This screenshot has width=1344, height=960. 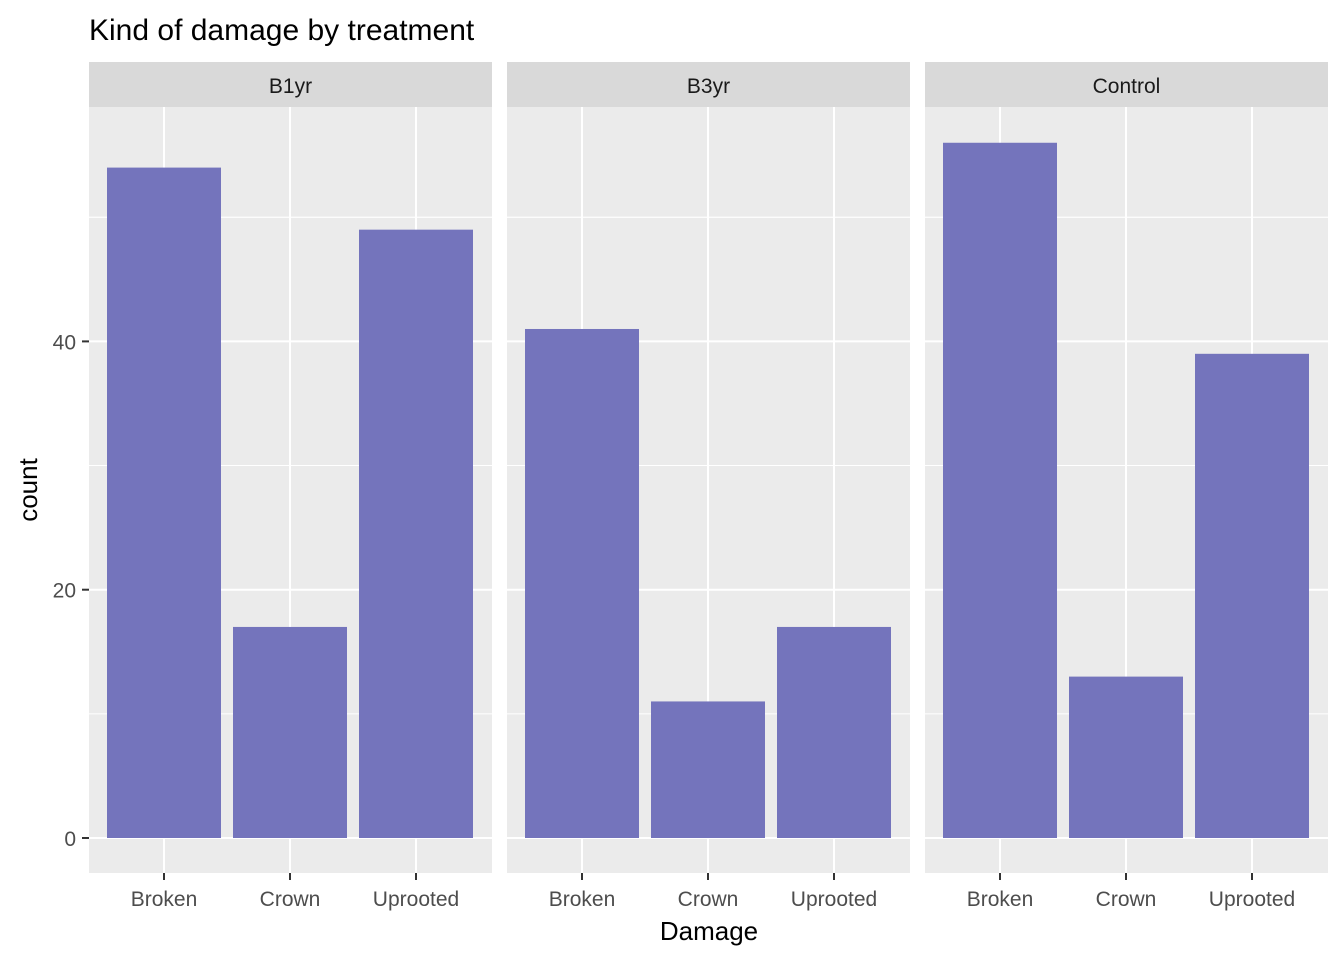 I want to click on bar-b1yr-uprooted, so click(x=416, y=534).